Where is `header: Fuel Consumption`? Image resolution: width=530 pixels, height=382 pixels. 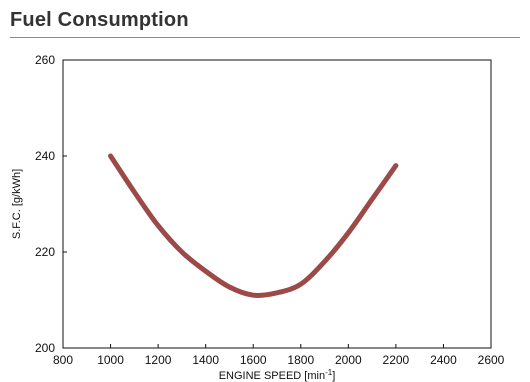 header: Fuel Consumption is located at coordinates (265, 20).